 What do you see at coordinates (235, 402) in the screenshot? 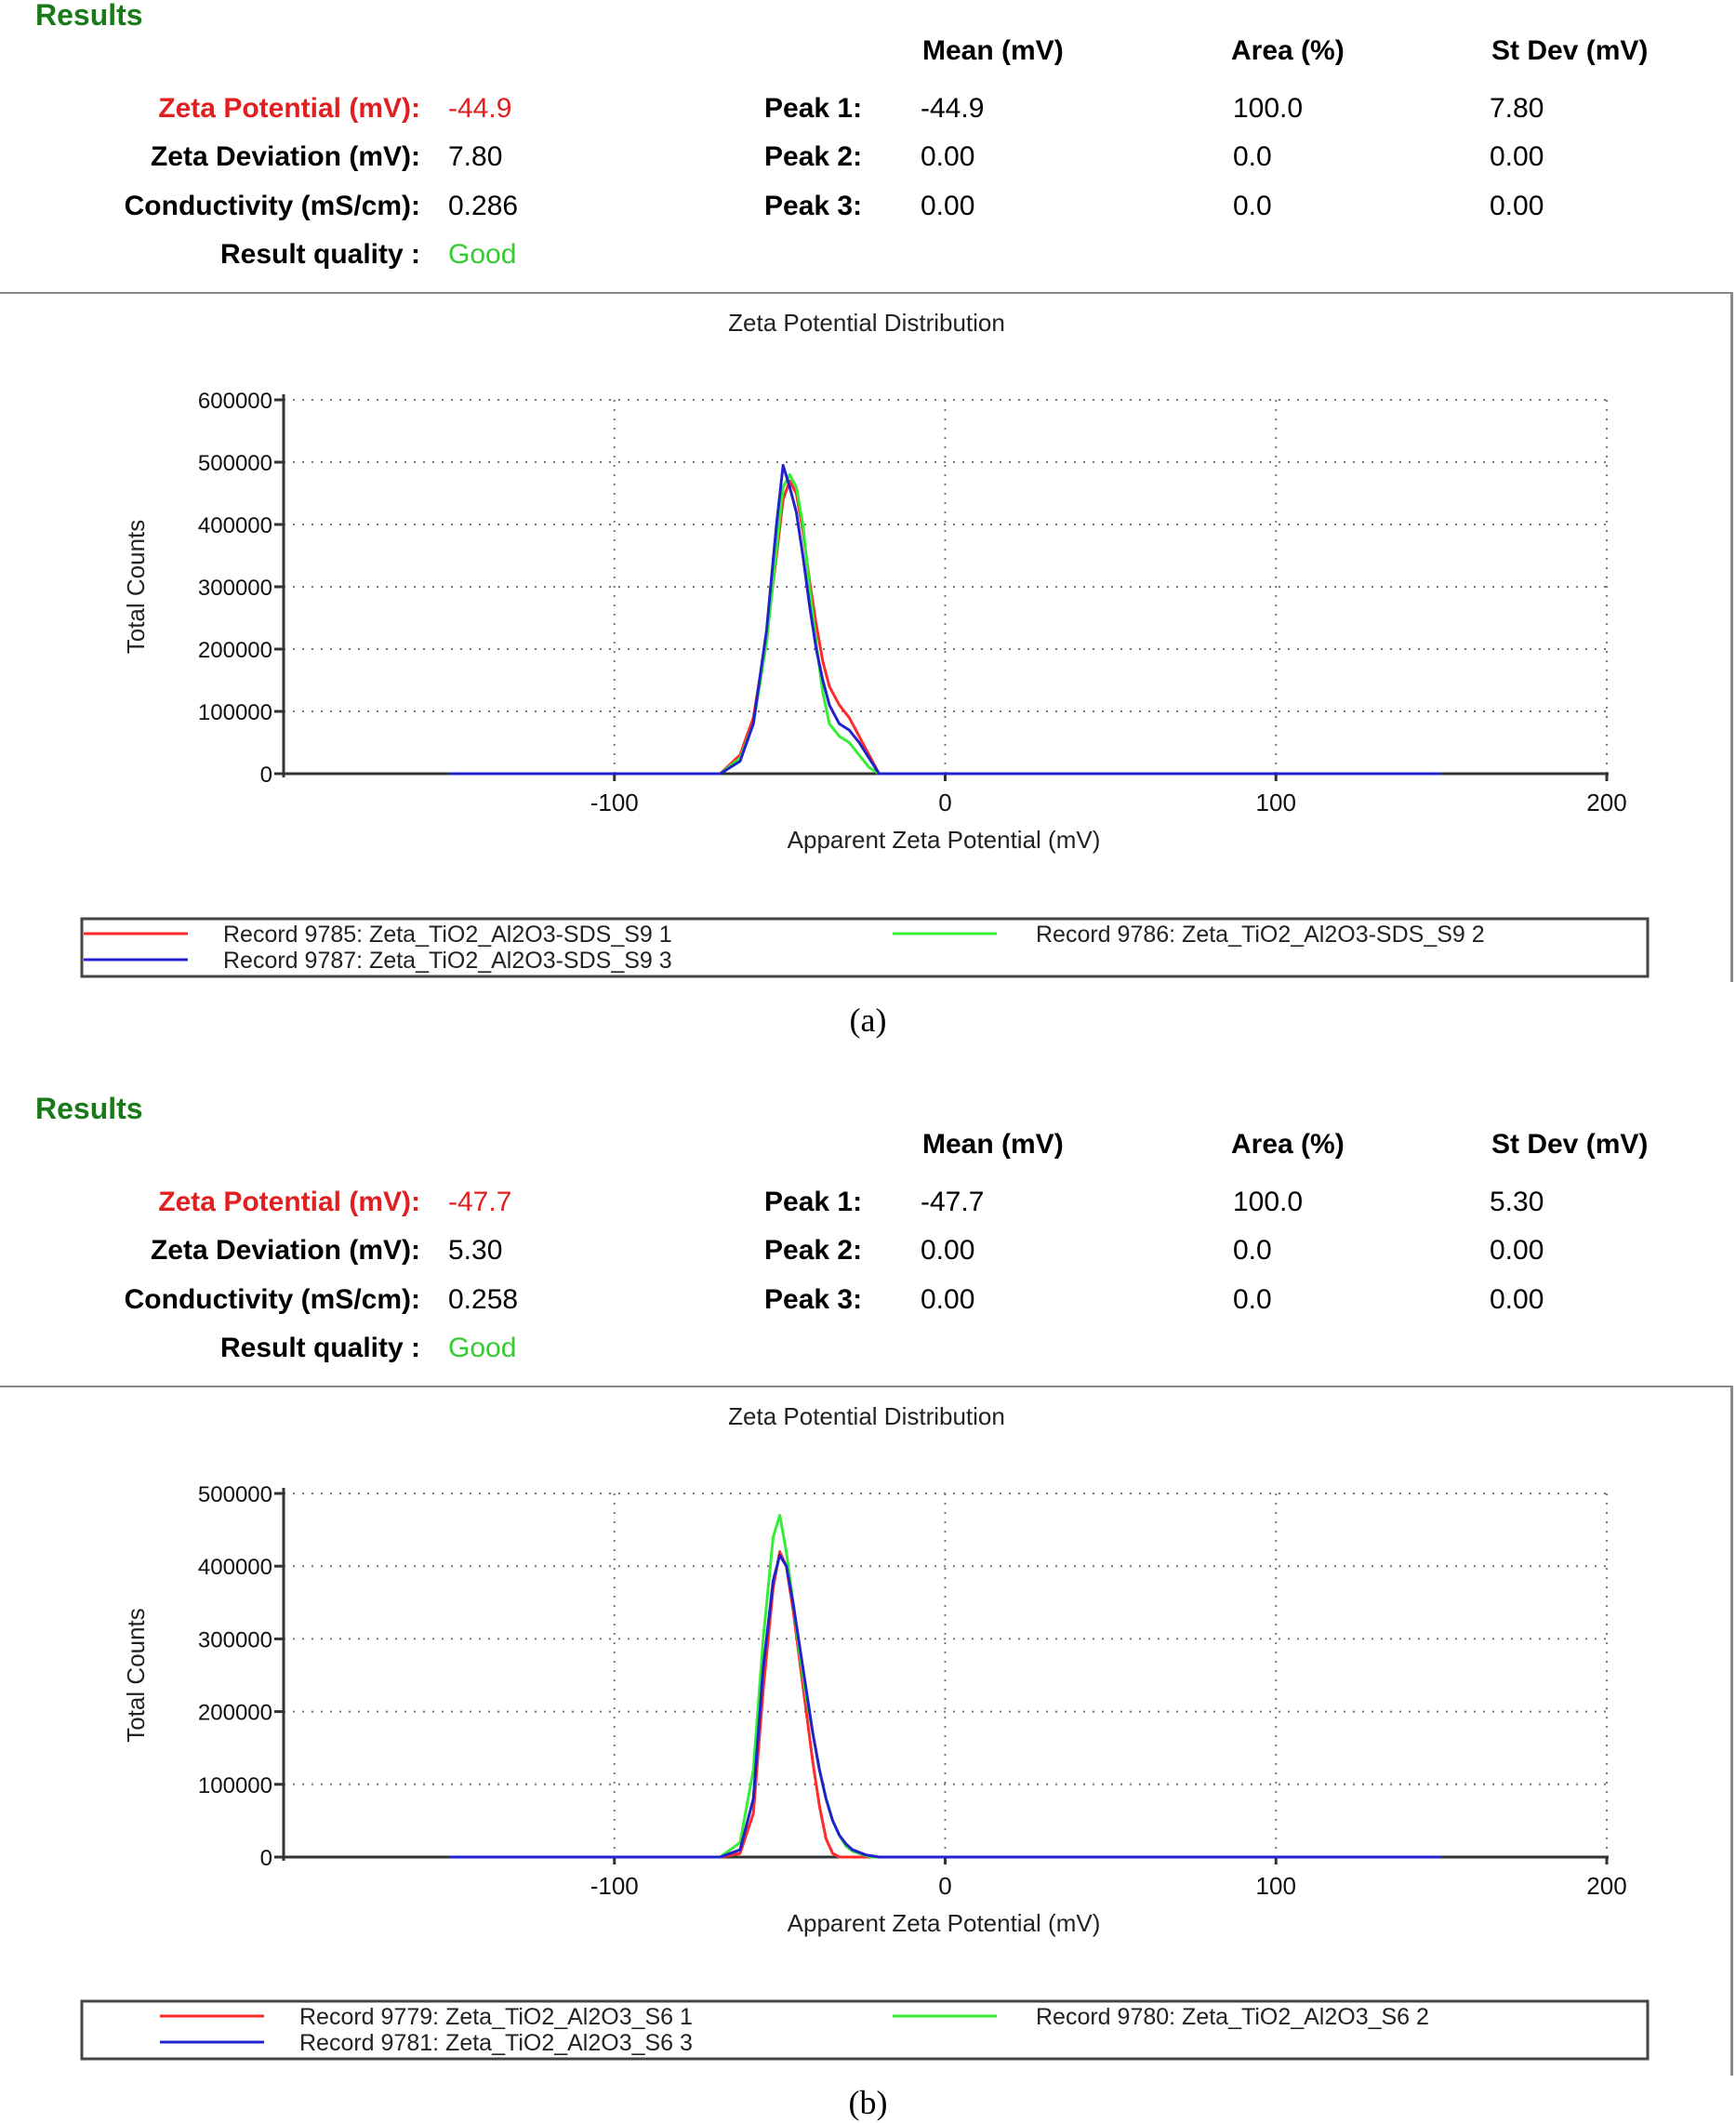
I see `y-tick-label: 600000` at bounding box center [235, 402].